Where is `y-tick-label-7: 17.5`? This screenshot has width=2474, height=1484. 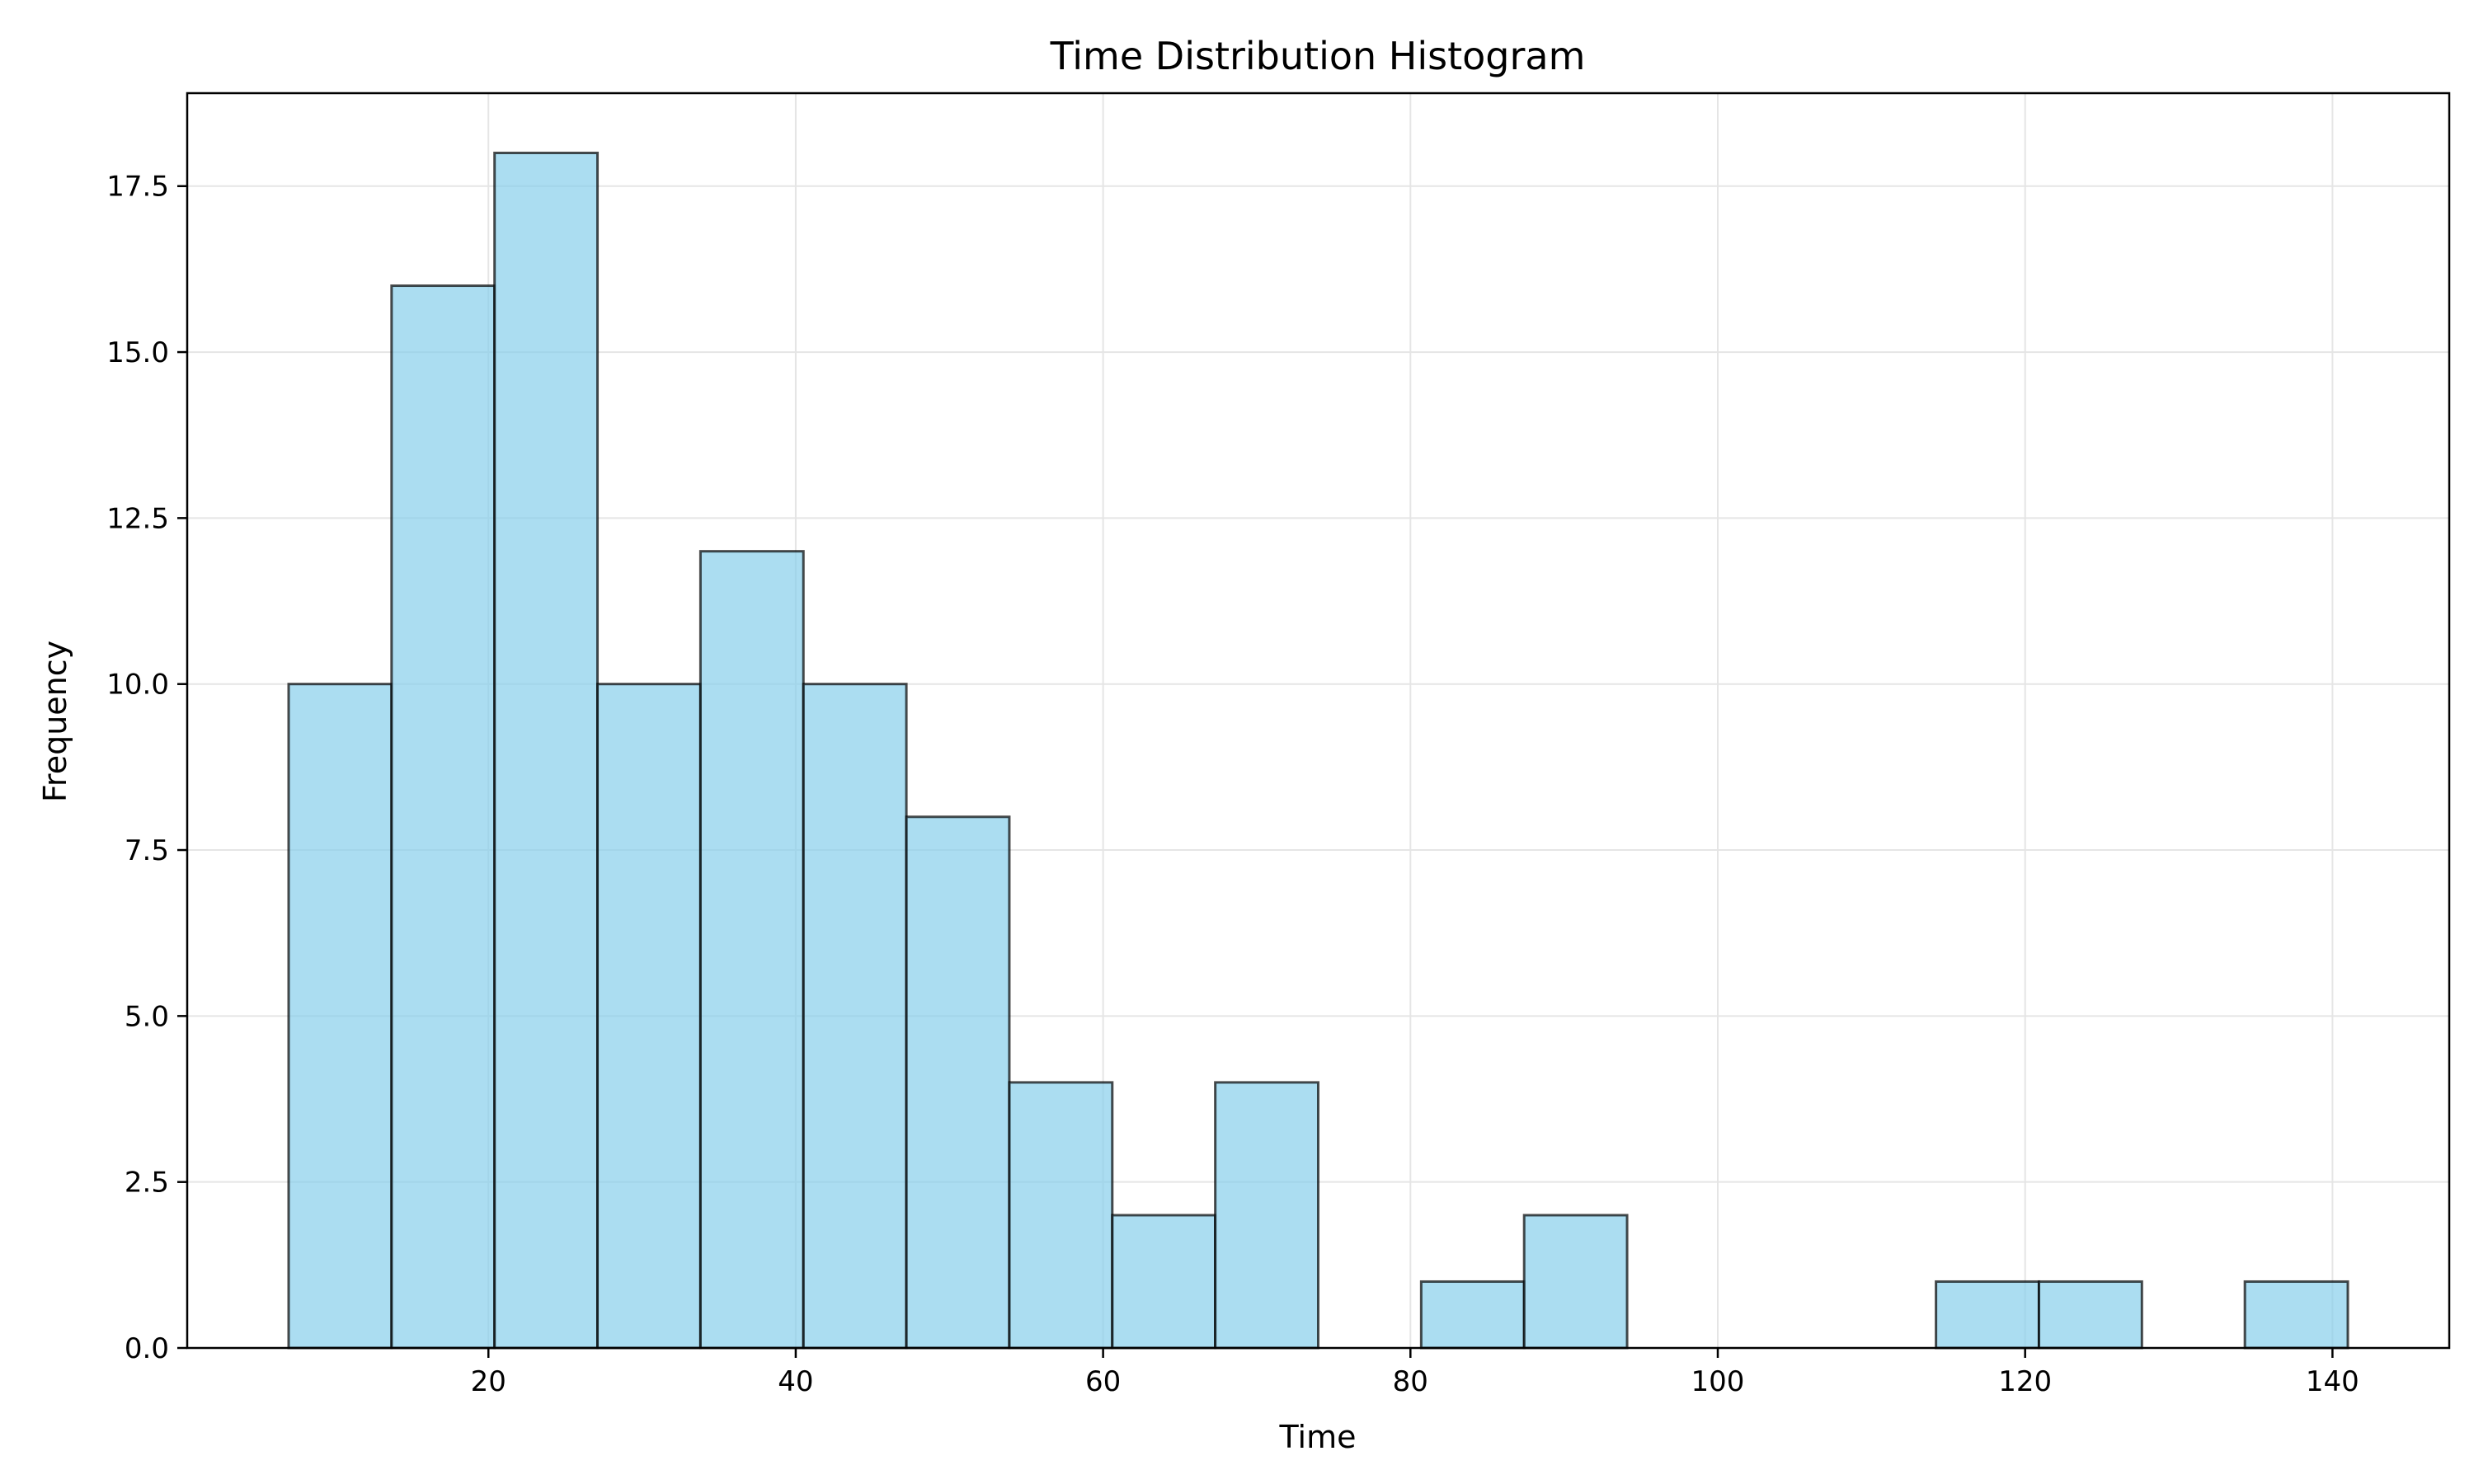 y-tick-label-7: 17.5 is located at coordinates (137, 187).